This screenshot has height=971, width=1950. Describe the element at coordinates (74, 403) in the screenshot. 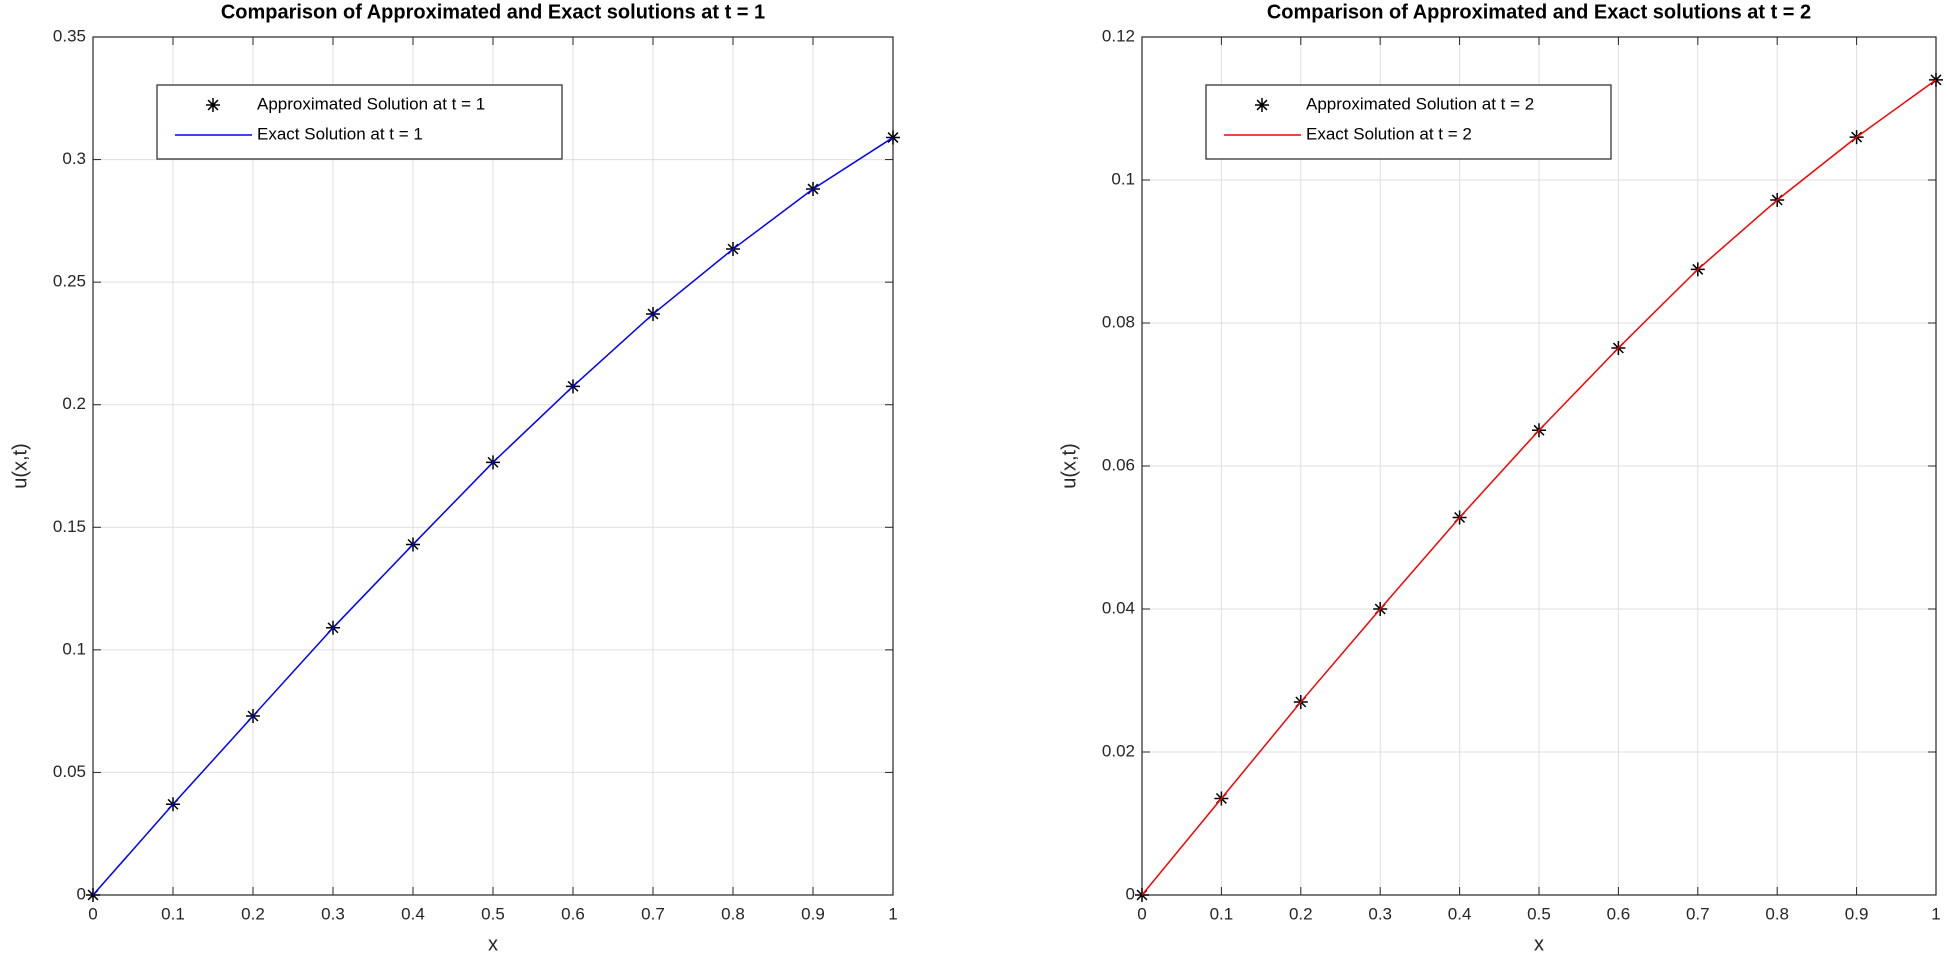

I see `y-tick-label: 0.2` at that location.